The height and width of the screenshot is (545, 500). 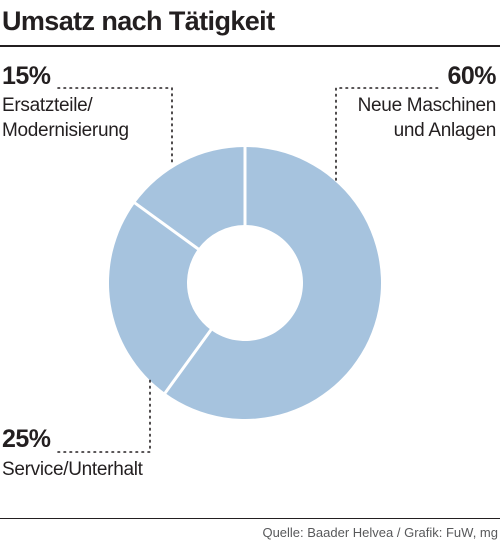 I want to click on slice-pct-neue-maschinen: 60%, so click(x=471, y=76).